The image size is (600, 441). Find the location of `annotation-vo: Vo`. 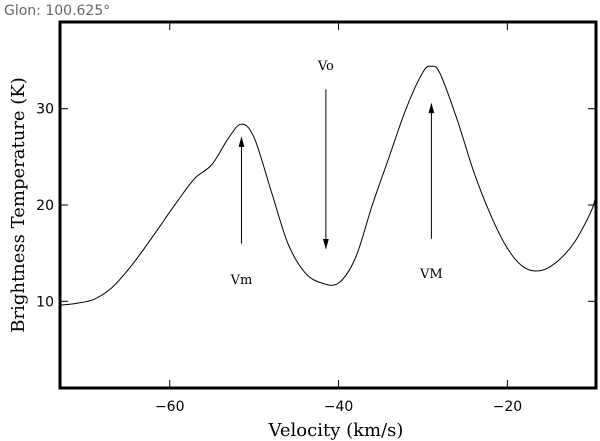

annotation-vo: Vo is located at coordinates (325, 154).